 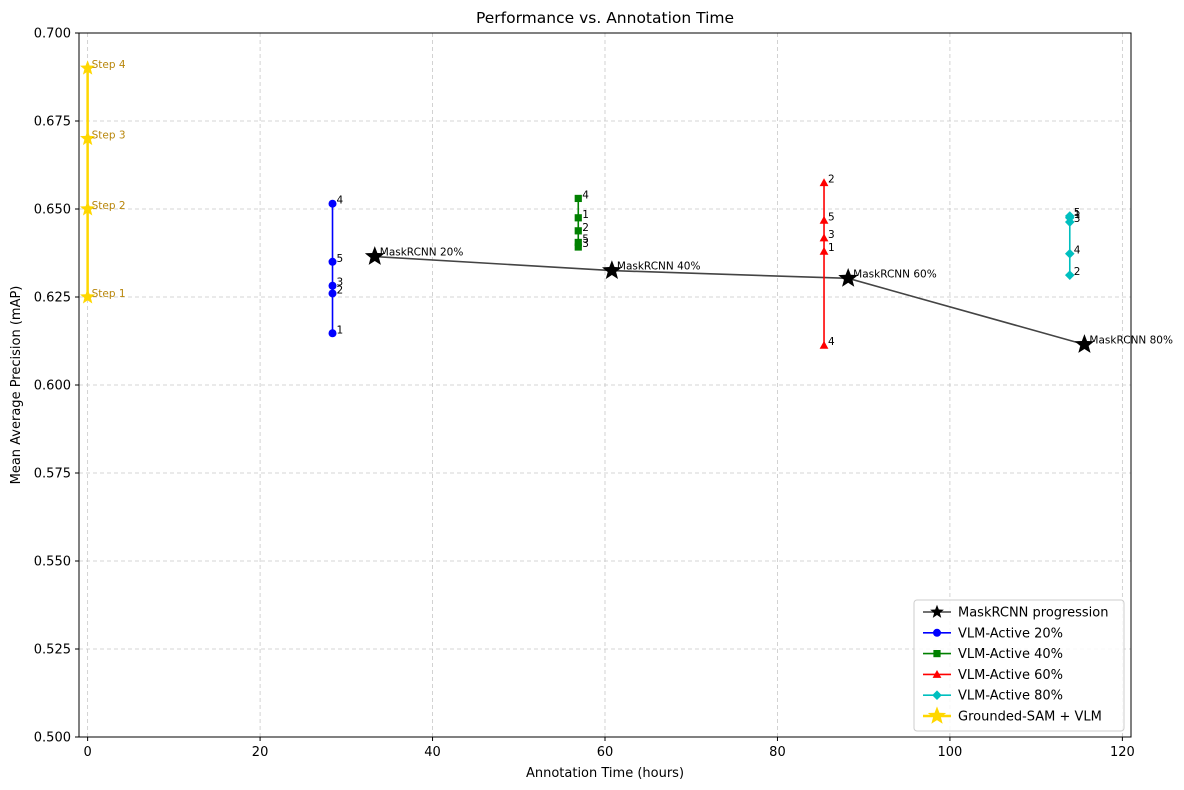 What do you see at coordinates (895, 274) in the screenshot?
I see `data-label: MaskRCNN 60%` at bounding box center [895, 274].